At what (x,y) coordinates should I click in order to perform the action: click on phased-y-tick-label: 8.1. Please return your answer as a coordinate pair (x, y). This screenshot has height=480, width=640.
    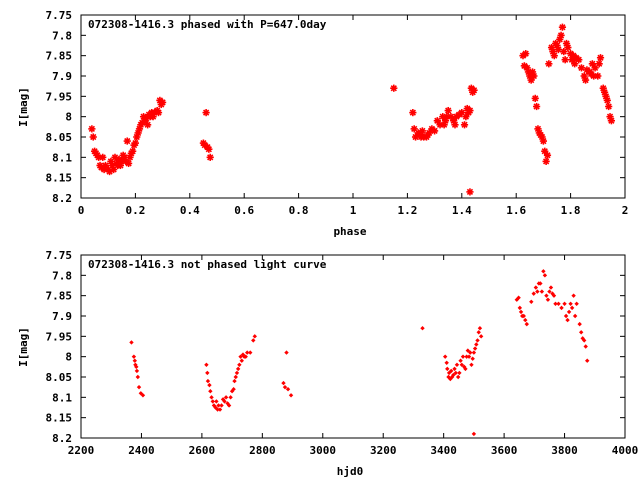
    Looking at the image, I should click on (62, 157).